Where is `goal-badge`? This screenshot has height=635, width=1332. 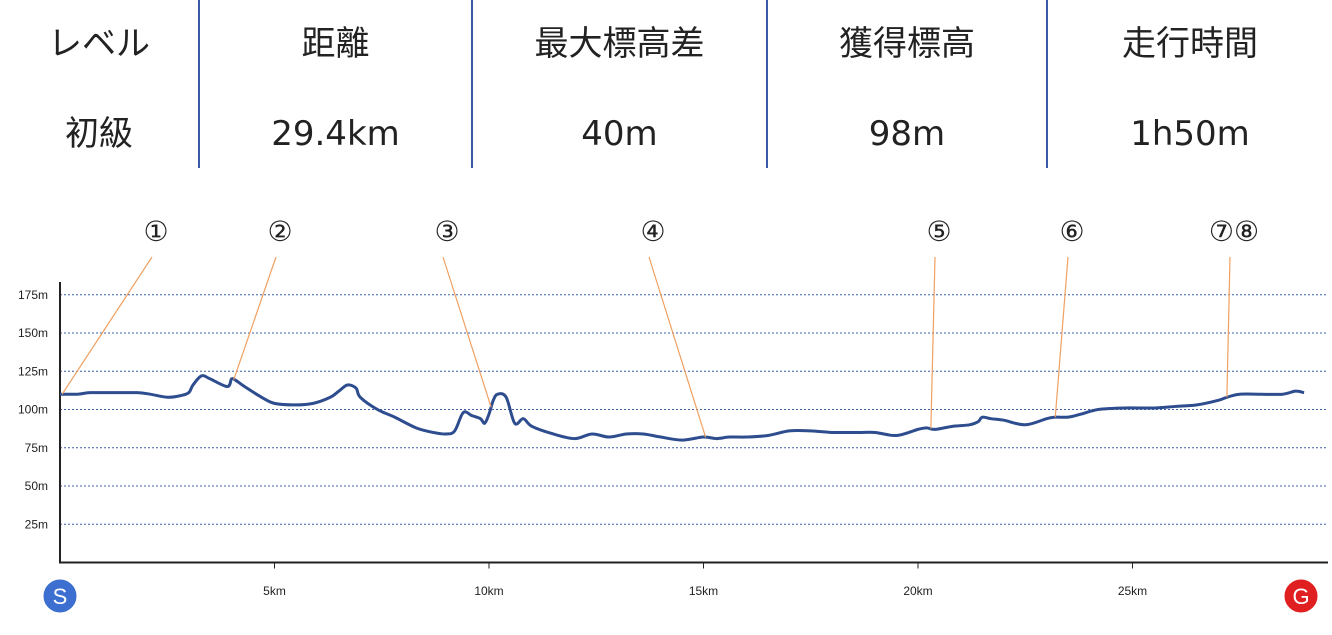
goal-badge is located at coordinates (1301, 596).